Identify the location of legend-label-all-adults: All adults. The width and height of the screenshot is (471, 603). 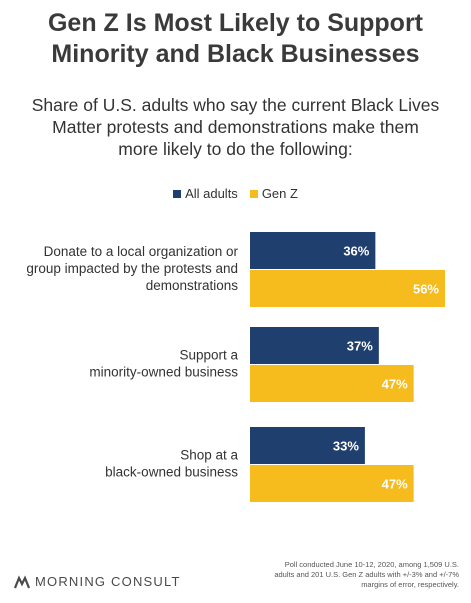
(211, 193).